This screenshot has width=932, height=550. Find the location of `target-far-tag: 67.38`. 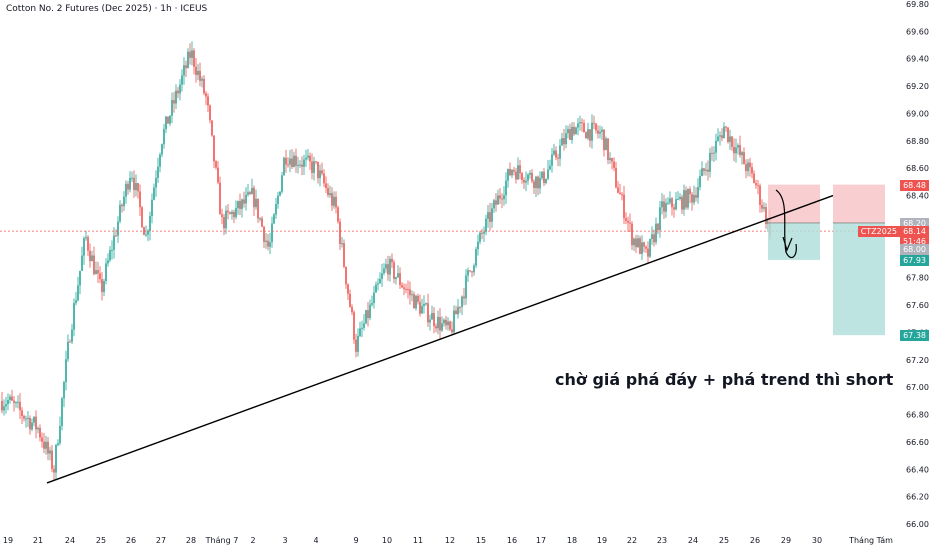

target-far-tag: 67.38 is located at coordinates (914, 335).